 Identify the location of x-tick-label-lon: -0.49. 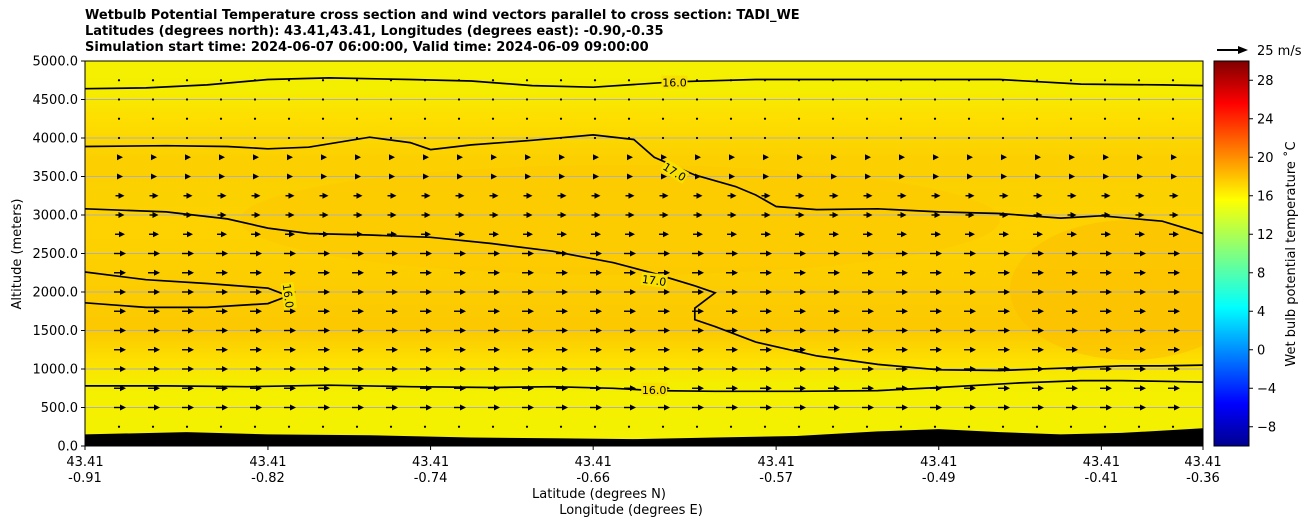
(939, 478).